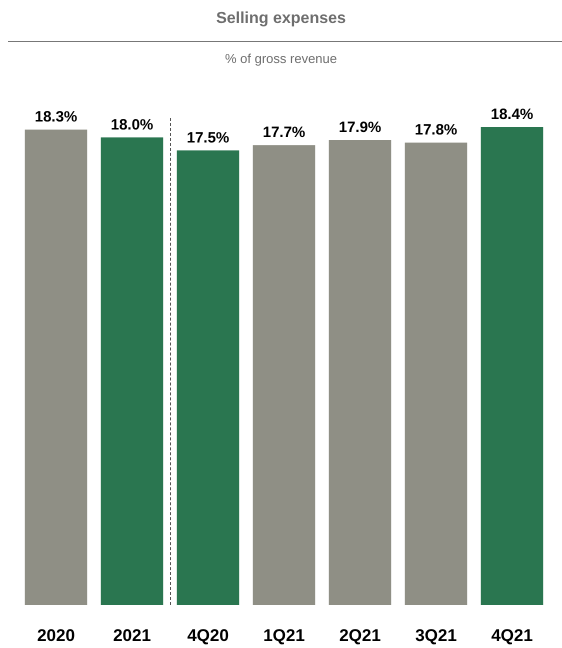  Describe the element at coordinates (284, 635) in the screenshot. I see `x-tick-label: 1Q21` at that location.